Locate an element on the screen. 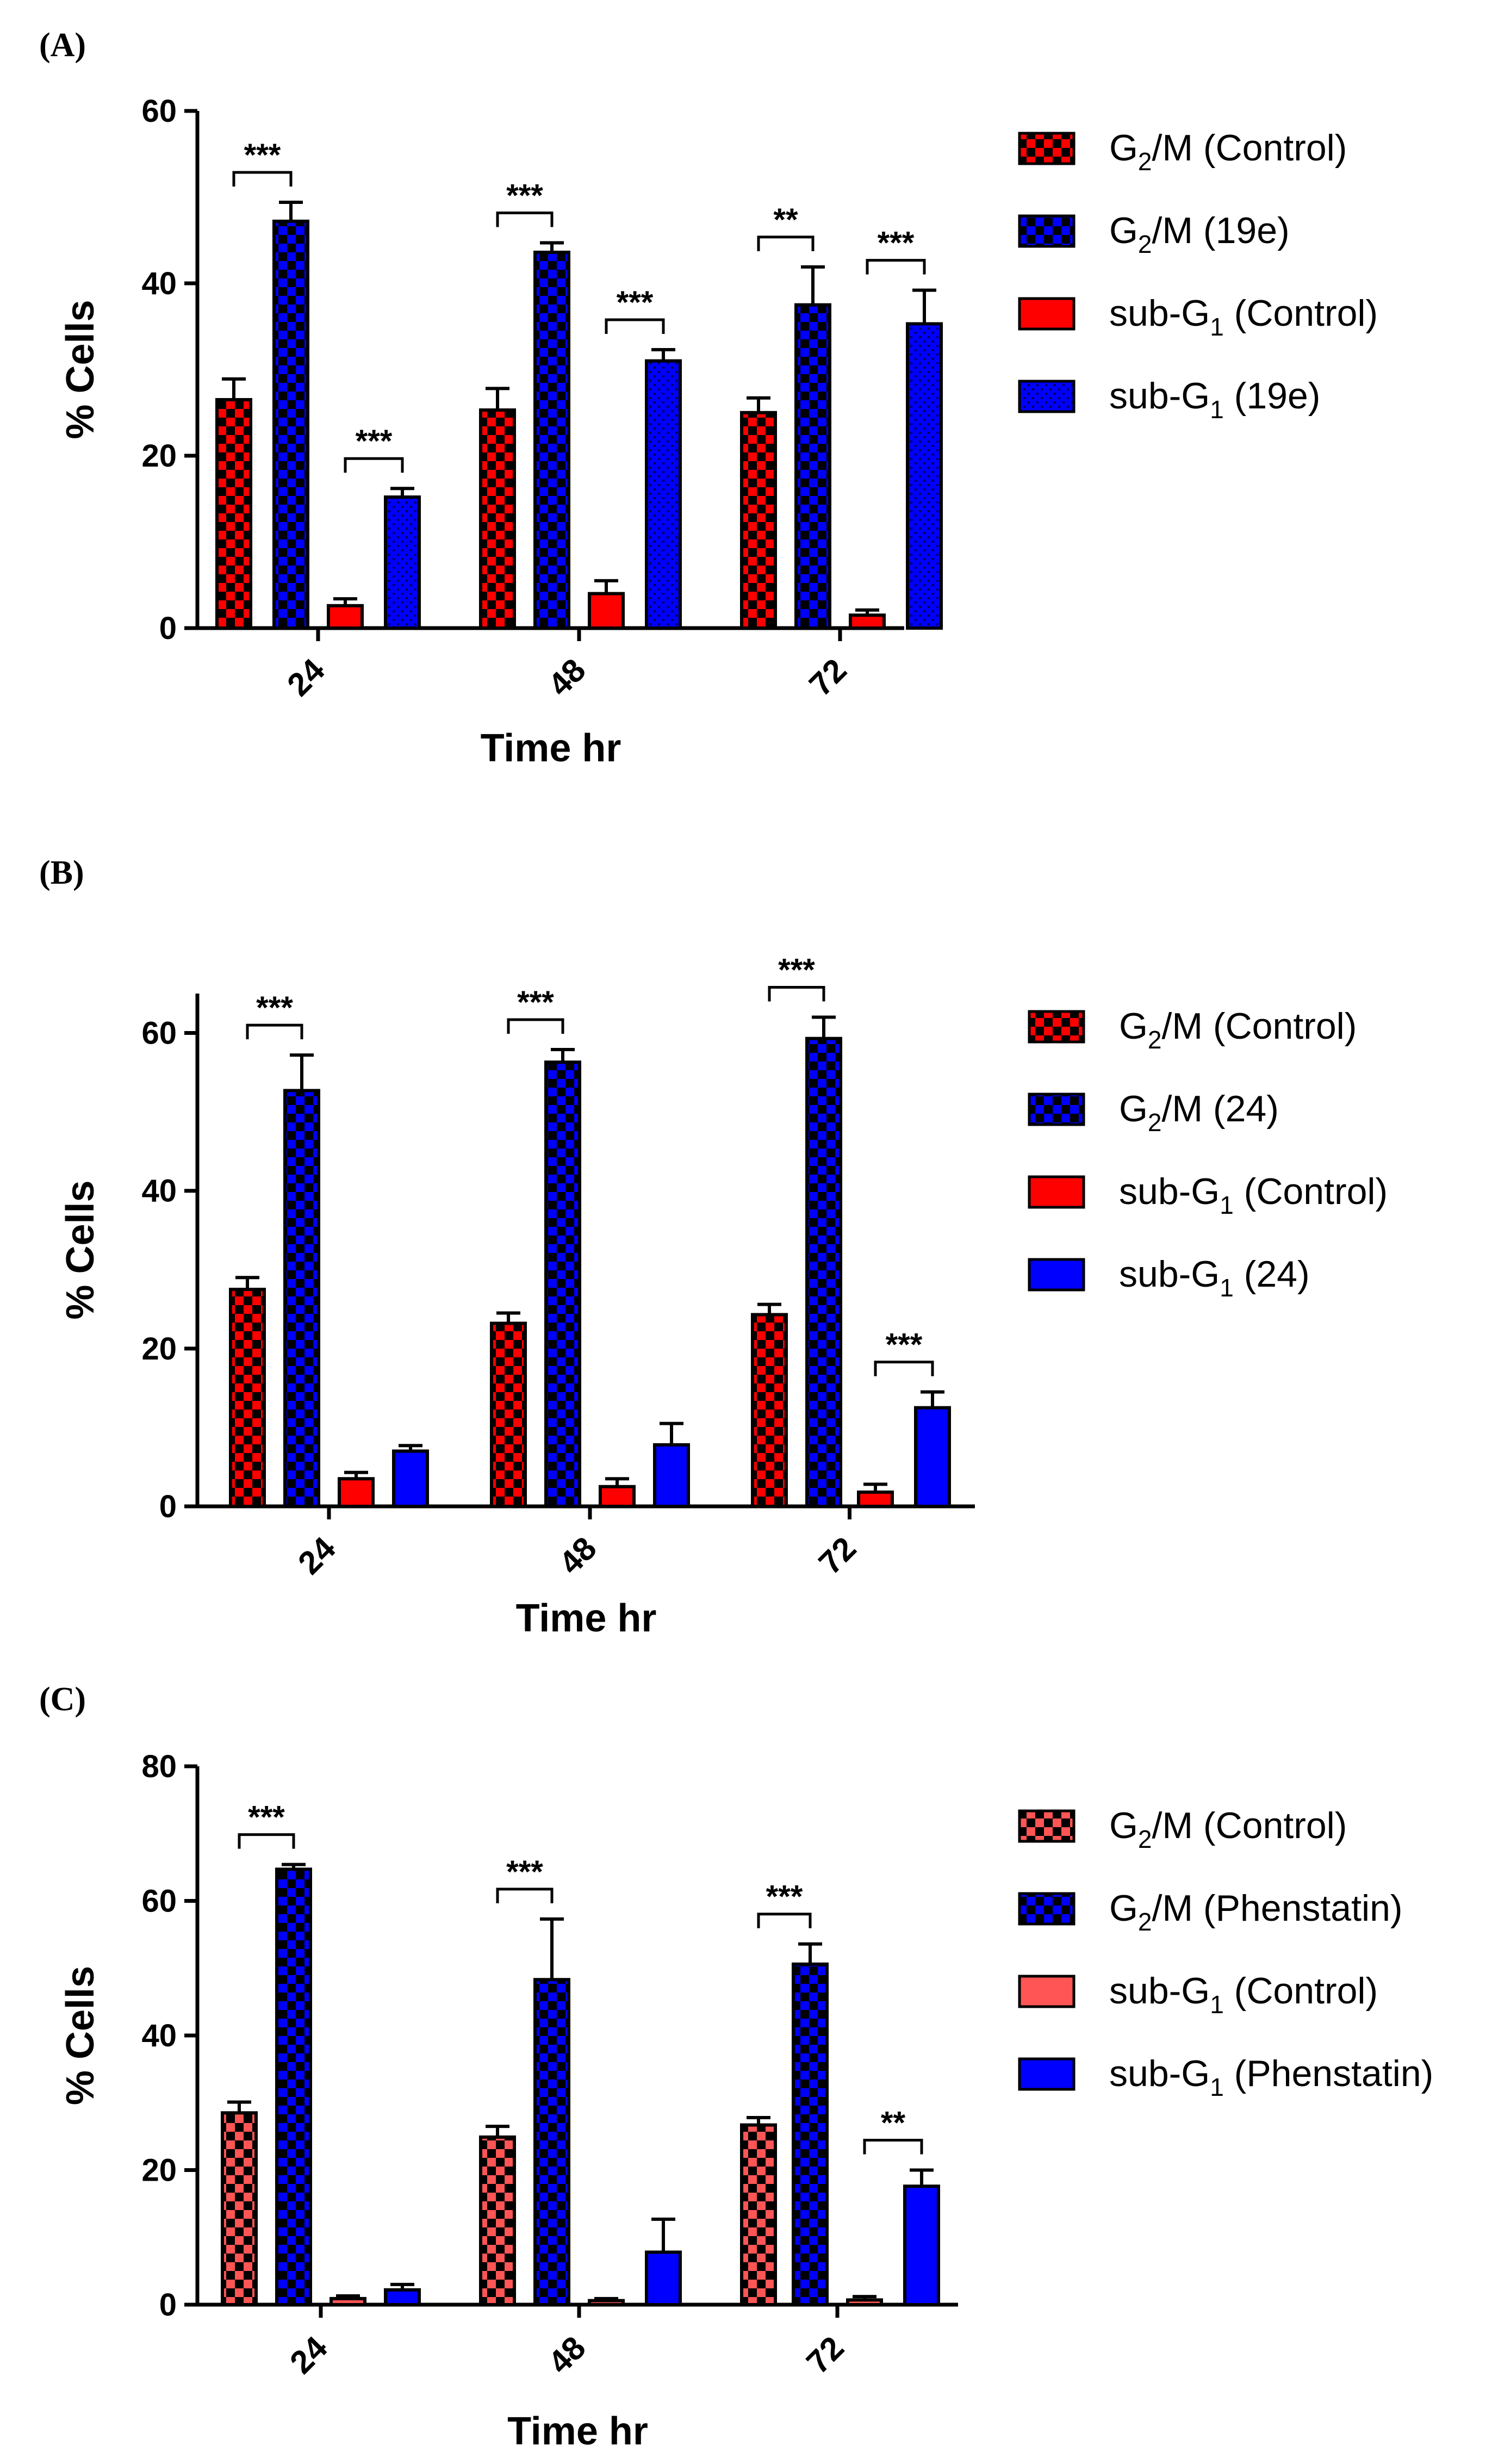 The width and height of the screenshot is (1492, 2464). y-tick-label: 80 is located at coordinates (159, 1766).